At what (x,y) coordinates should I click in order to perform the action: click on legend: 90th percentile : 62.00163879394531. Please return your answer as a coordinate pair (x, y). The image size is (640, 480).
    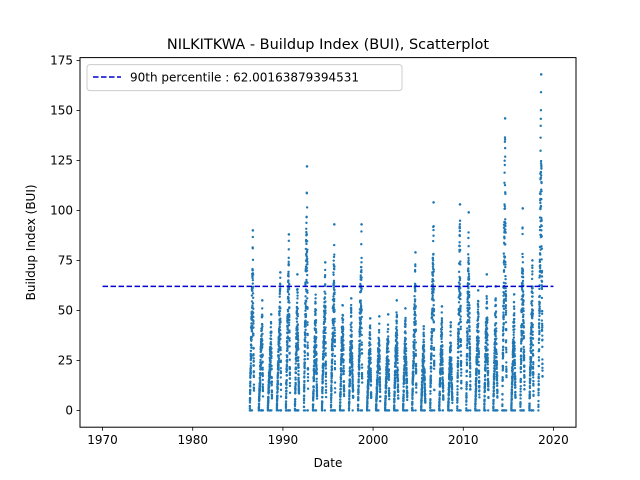
    Looking at the image, I should click on (244, 78).